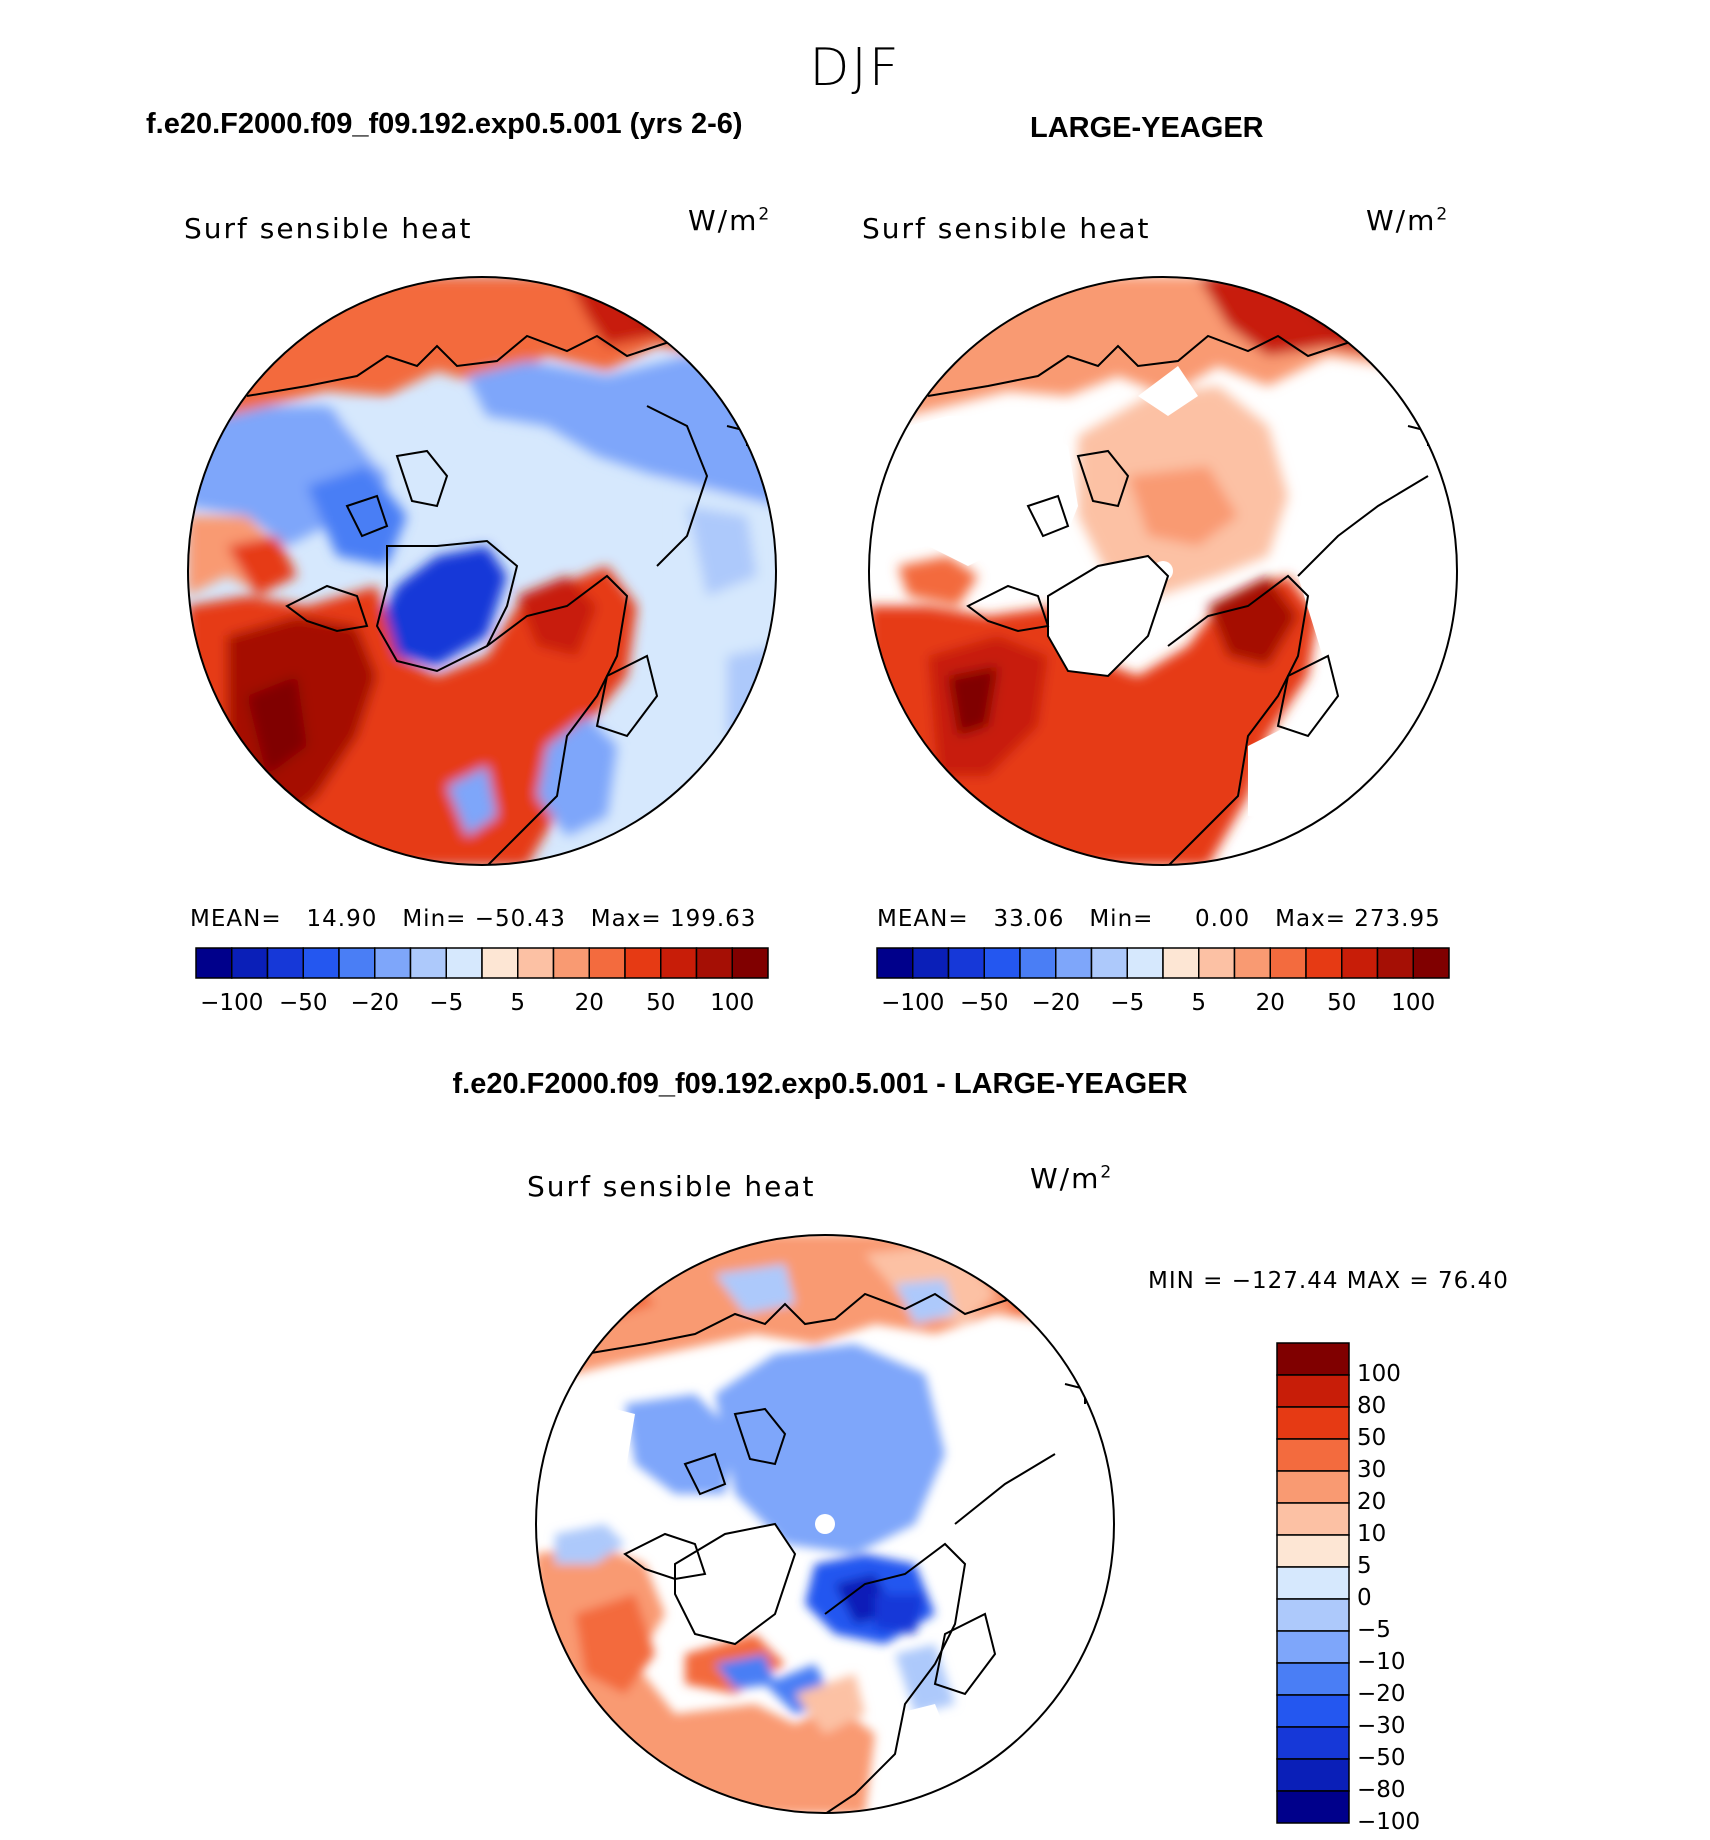  What do you see at coordinates (1199, 1003) in the screenshot?
I see `colorbar-tick-label: 5` at bounding box center [1199, 1003].